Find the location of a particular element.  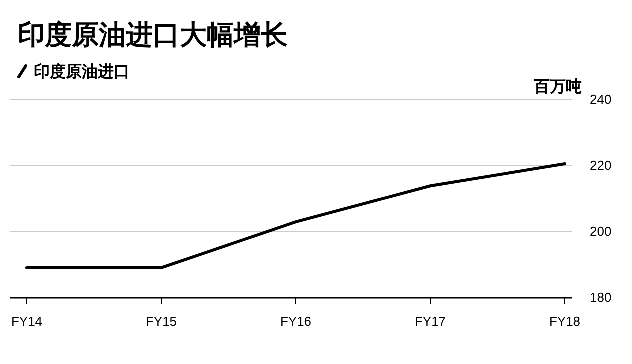

y-tick-label: 200 is located at coordinates (601, 231).